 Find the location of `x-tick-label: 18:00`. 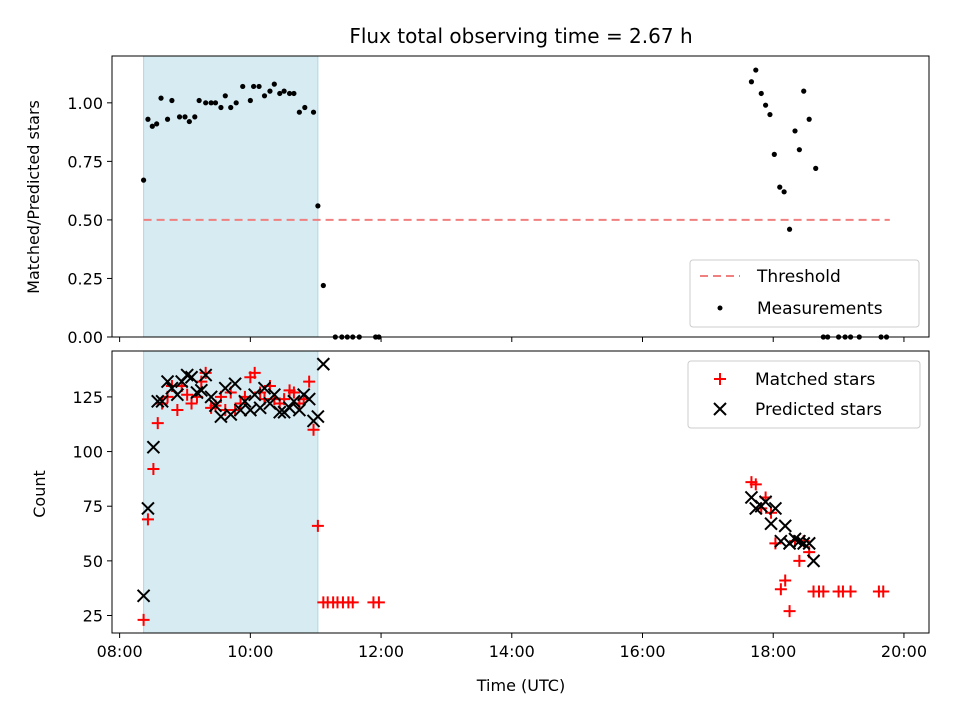

x-tick-label: 18:00 is located at coordinates (773, 651).